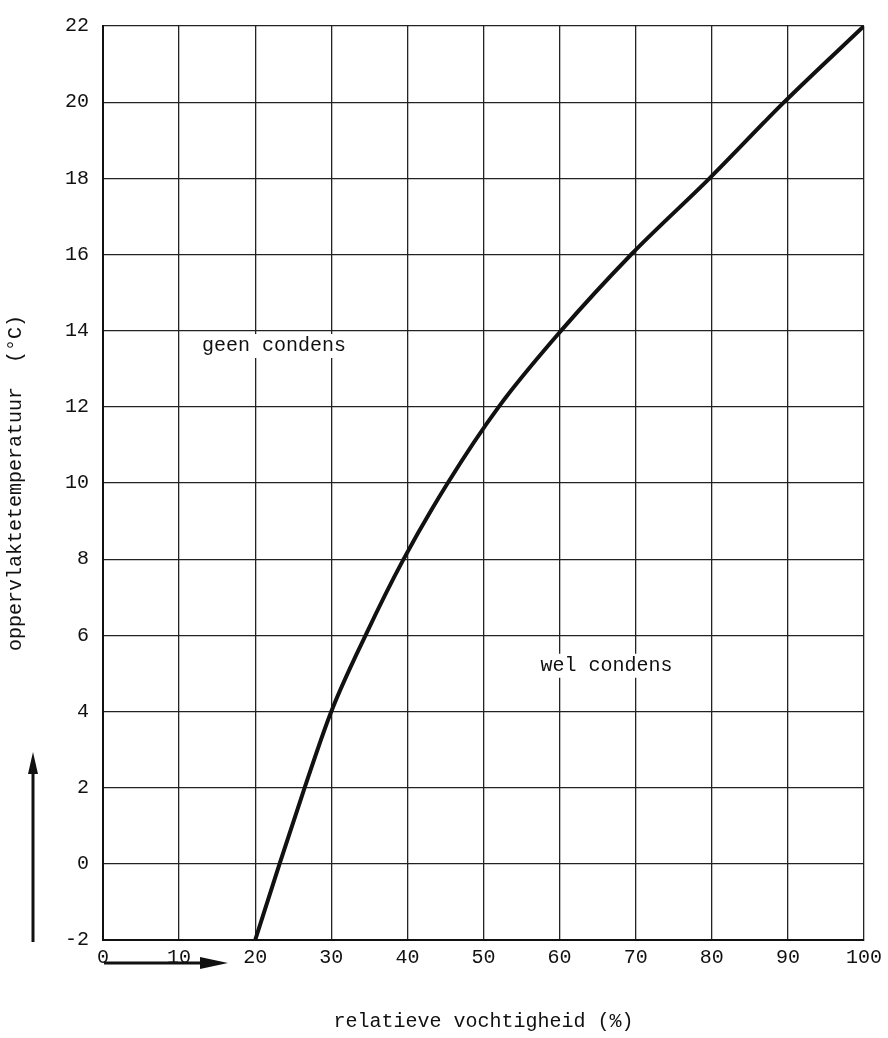 This screenshot has height=1038, width=888. Describe the element at coordinates (711, 958) in the screenshot. I see `x-tick-label: 80` at that location.